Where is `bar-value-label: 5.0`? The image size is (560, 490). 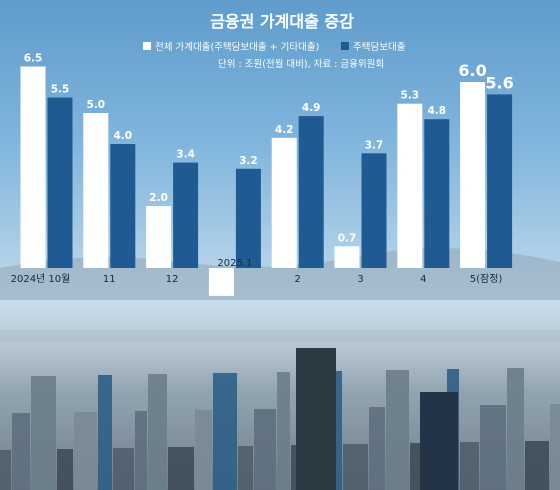 bar-value-label: 5.0 is located at coordinates (95, 105).